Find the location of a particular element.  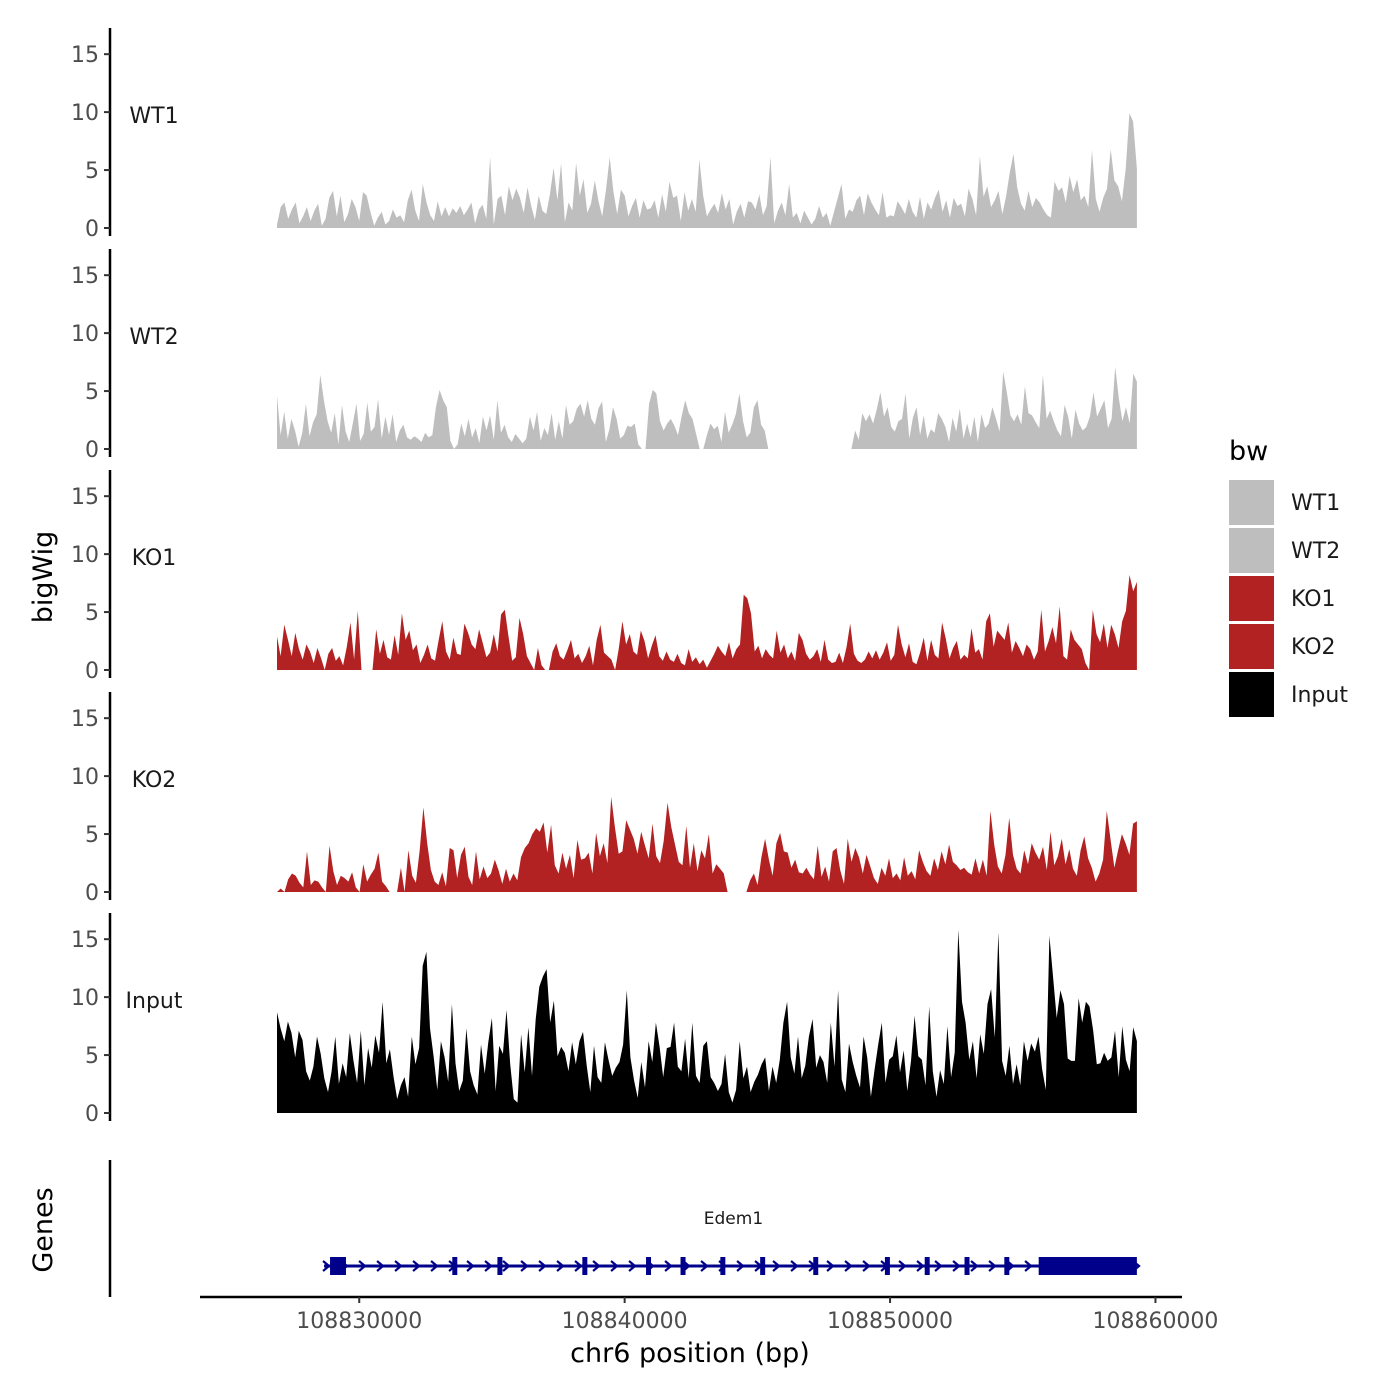

x-tick-label: 108850000 is located at coordinates (890, 1321).